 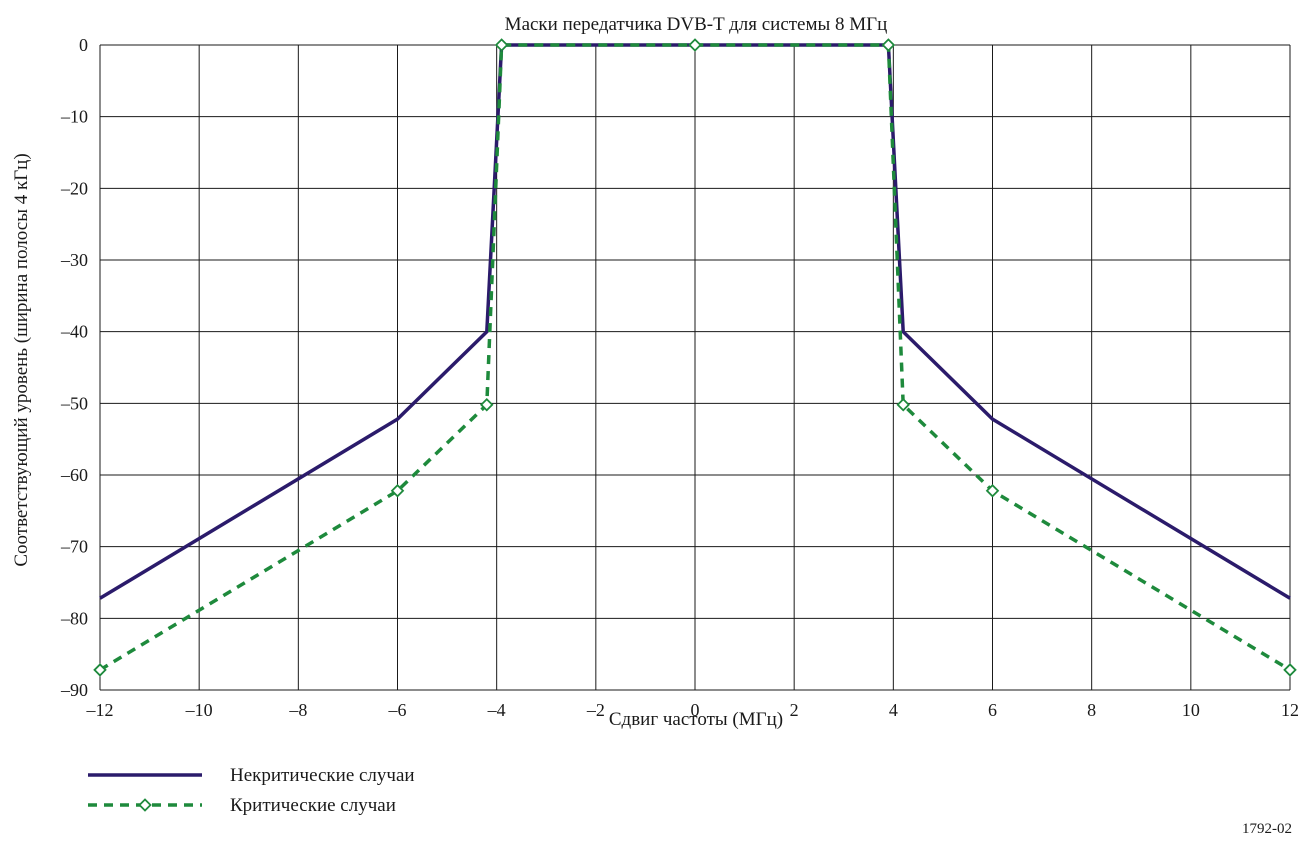 What do you see at coordinates (74, 403) in the screenshot?
I see `y-tick-label: –50` at bounding box center [74, 403].